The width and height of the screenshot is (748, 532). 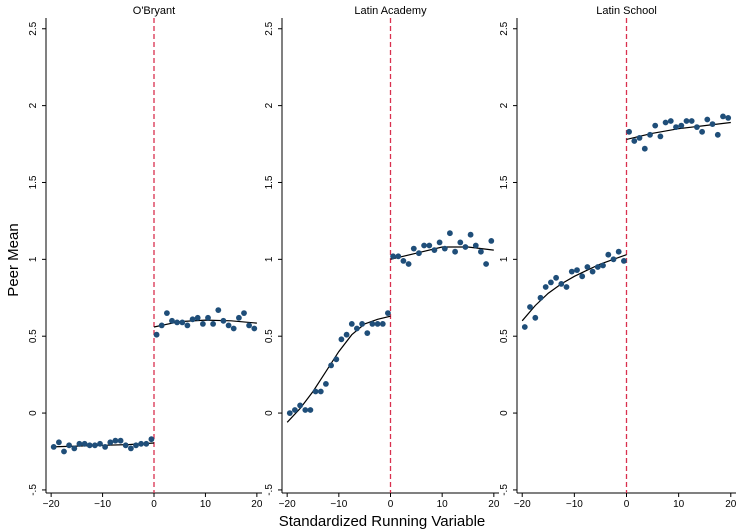 I want to click on fit-curve-left, so click(x=574, y=288).